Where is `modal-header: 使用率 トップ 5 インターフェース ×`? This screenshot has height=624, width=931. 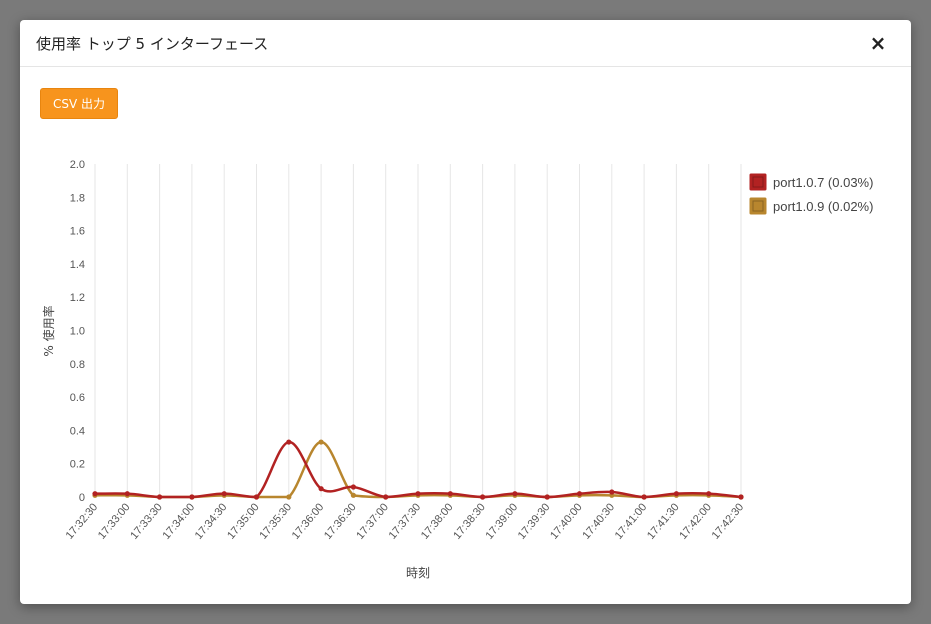 modal-header: 使用率 トップ 5 インターフェース × is located at coordinates (465, 43).